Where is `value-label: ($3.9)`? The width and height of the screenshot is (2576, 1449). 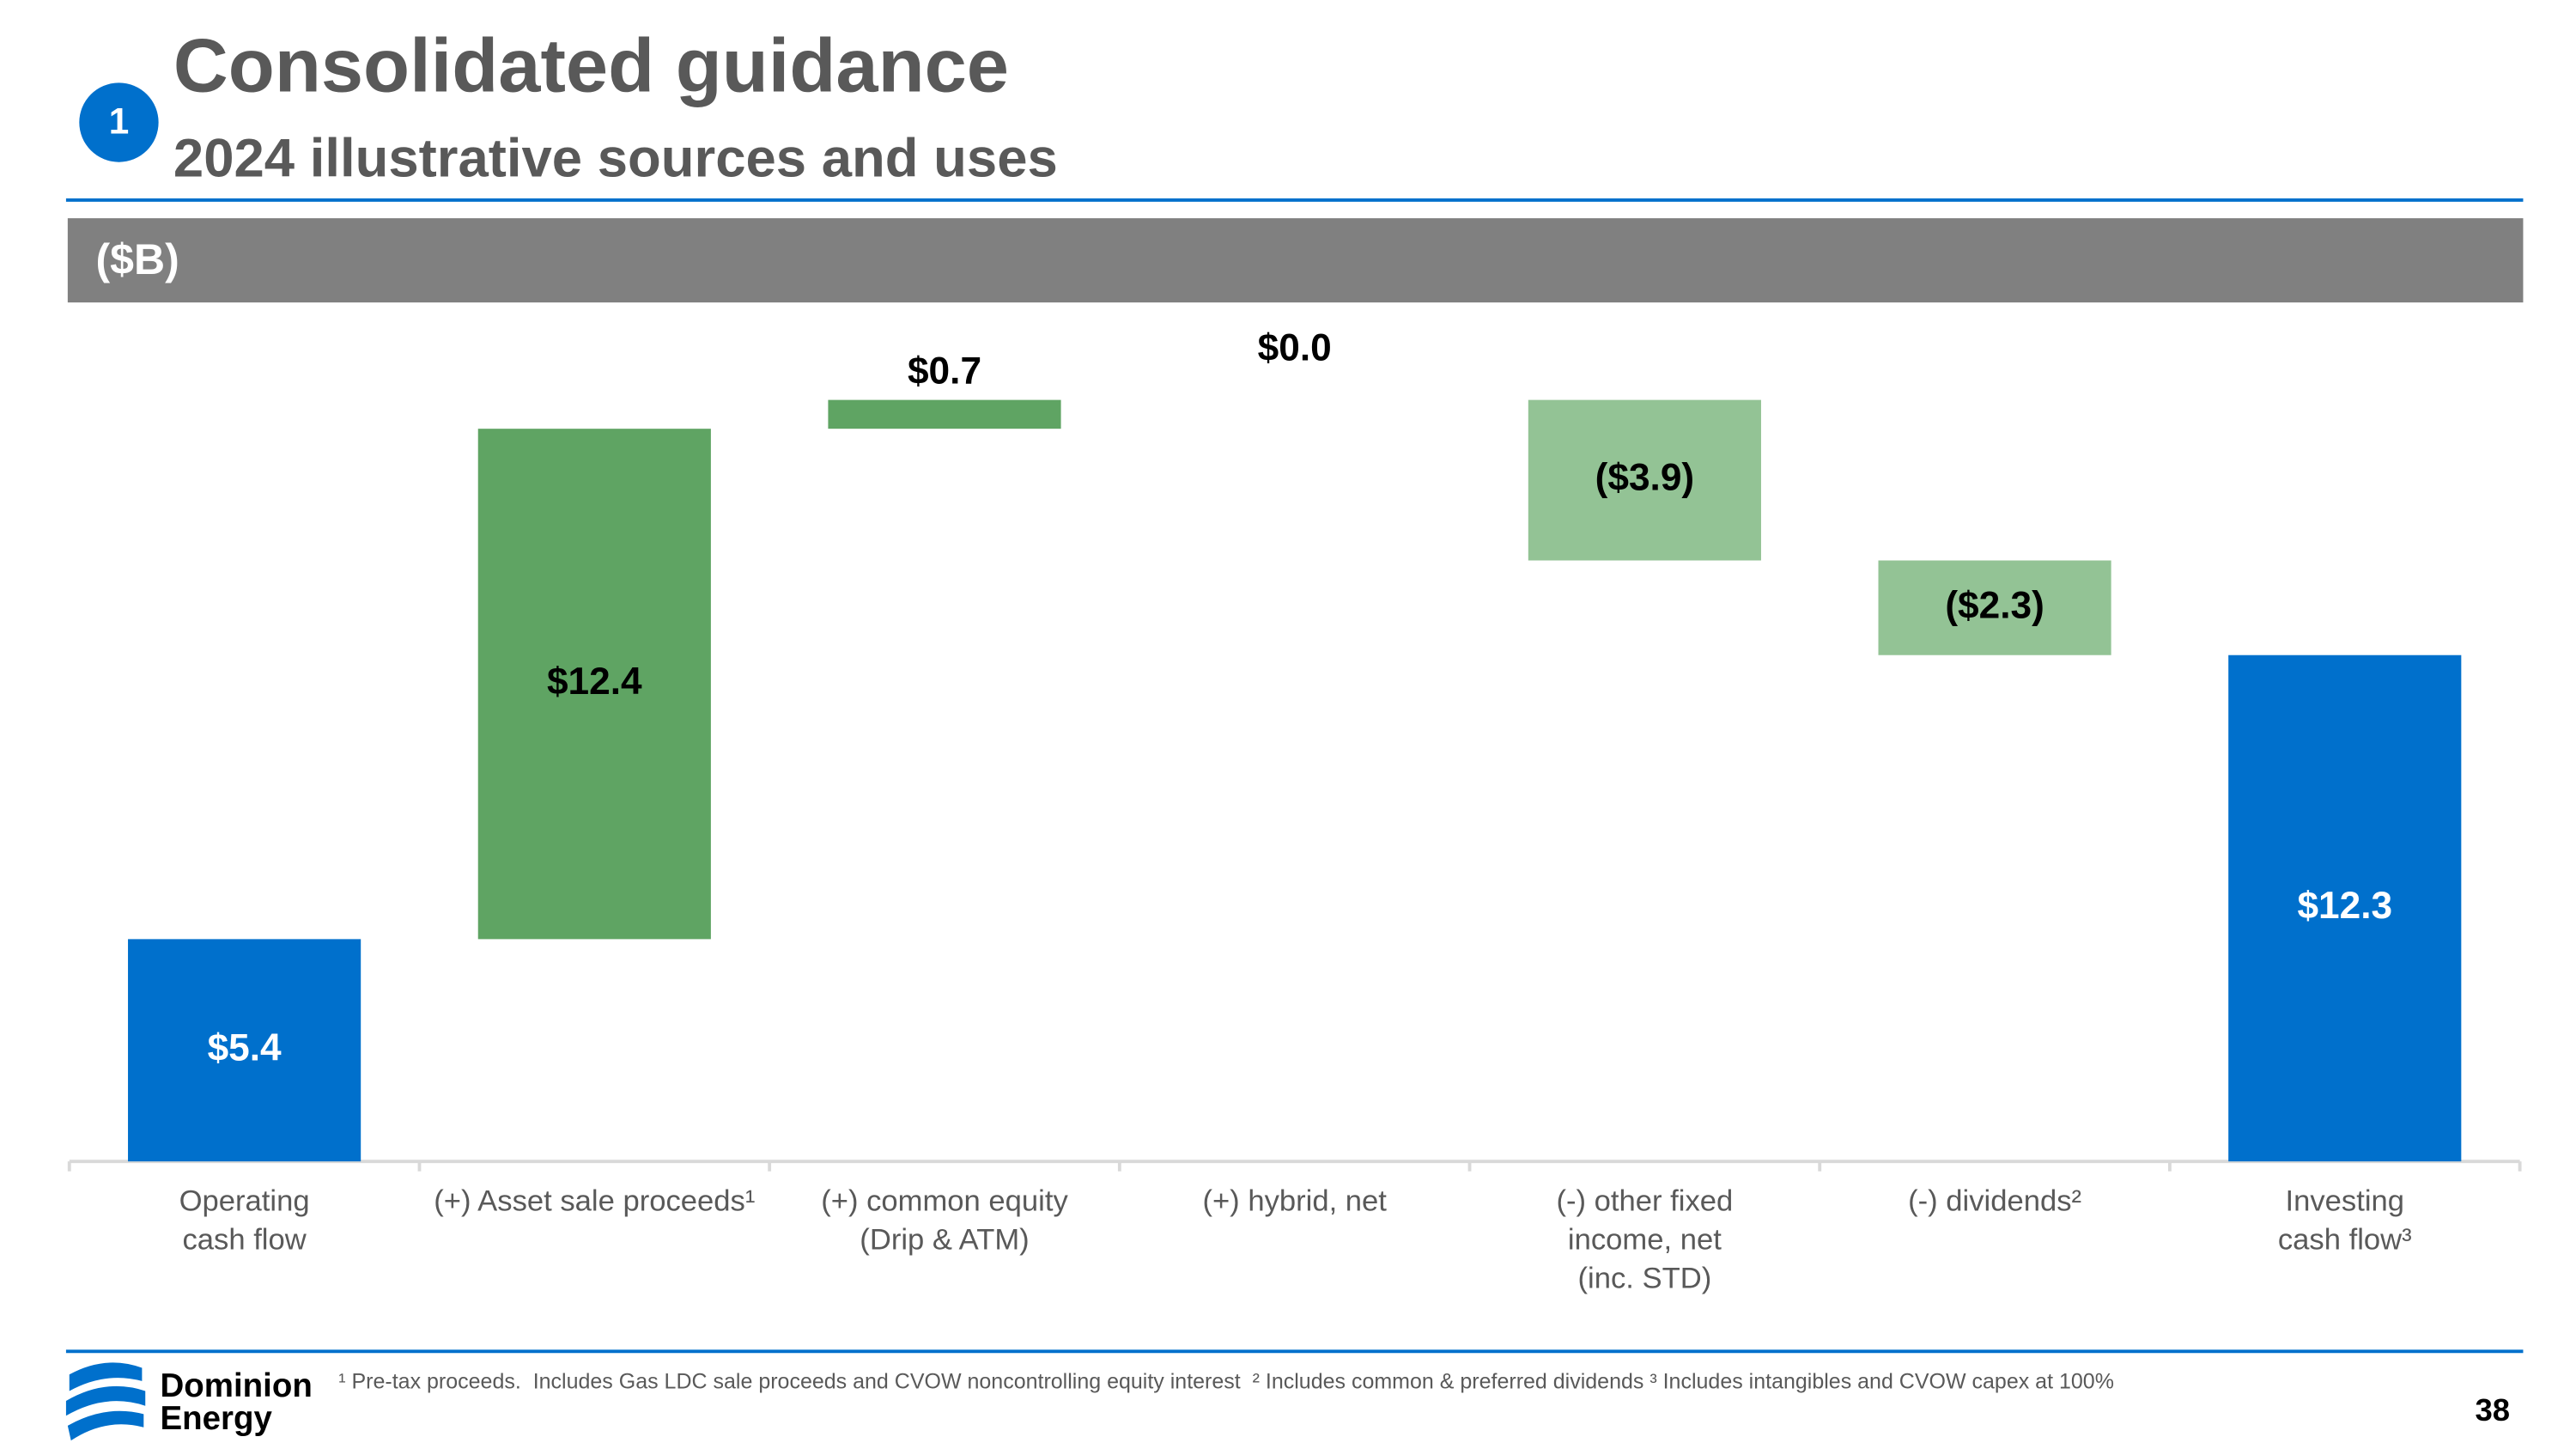 value-label: ($3.9) is located at coordinates (1645, 478).